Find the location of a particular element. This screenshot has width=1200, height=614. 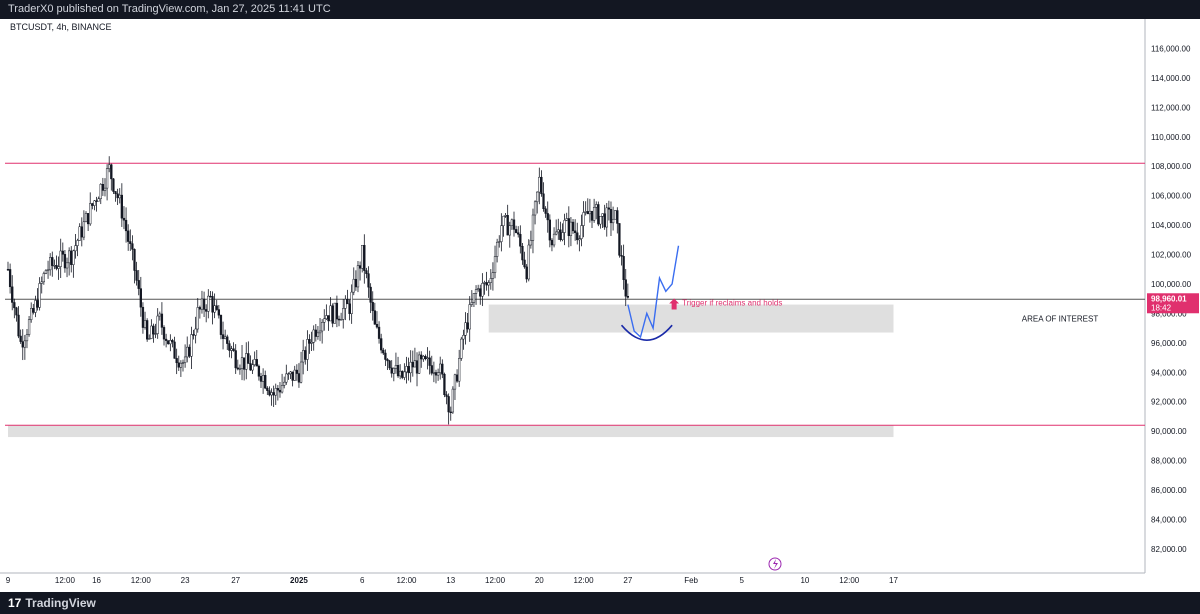

y-tick-label: 108,000.00 is located at coordinates (1171, 166).